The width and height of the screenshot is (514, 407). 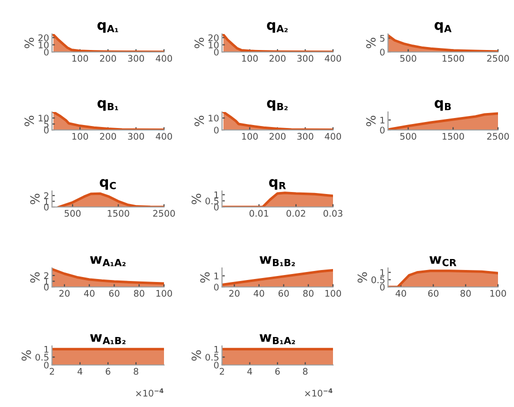 I want to click on chart-title: q$_{B}$, so click(x=442, y=105).